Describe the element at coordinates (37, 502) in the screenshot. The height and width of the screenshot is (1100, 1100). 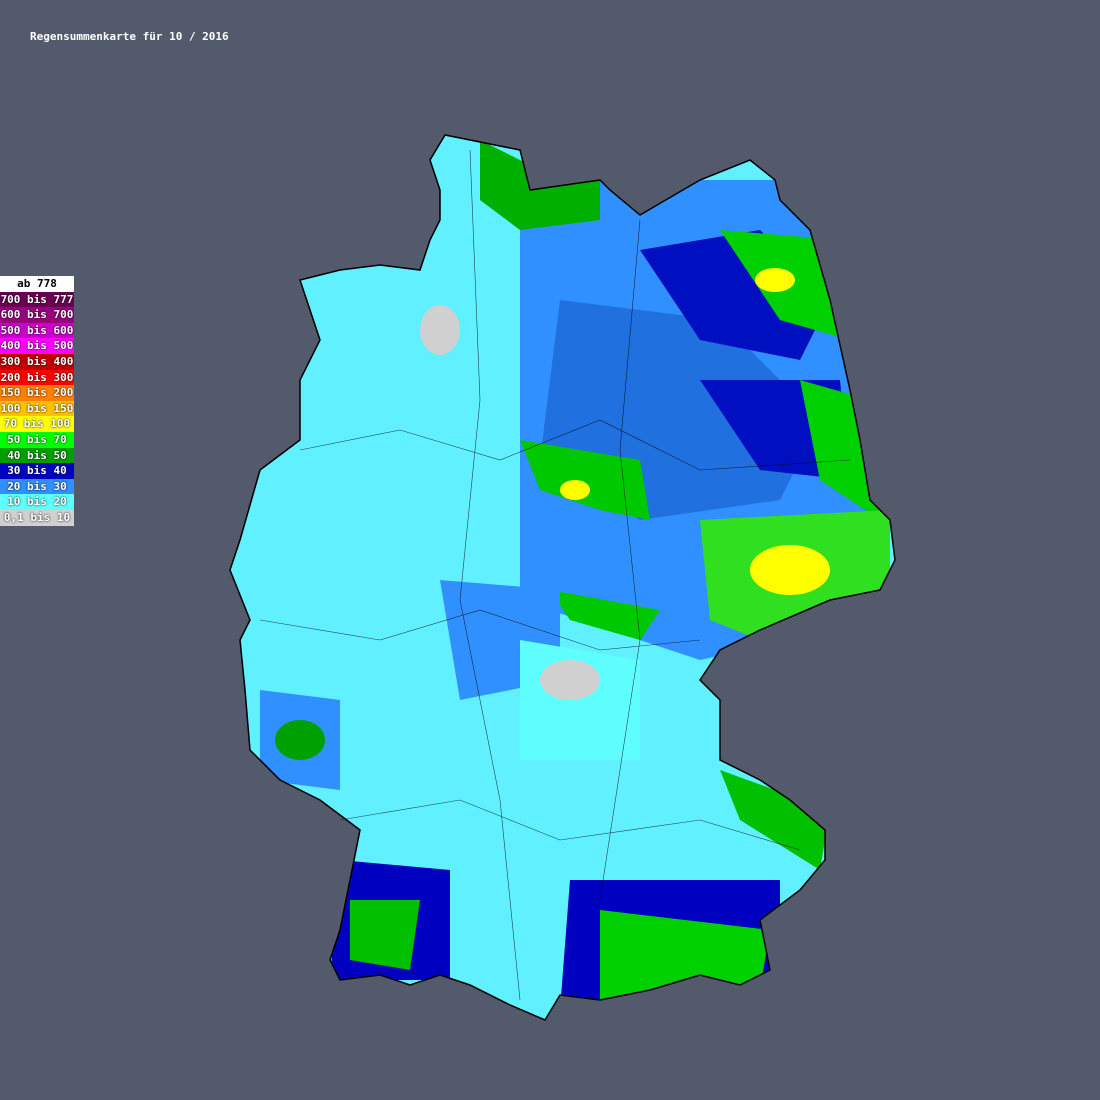
I see `legend-item: 10 bis 20` at that location.